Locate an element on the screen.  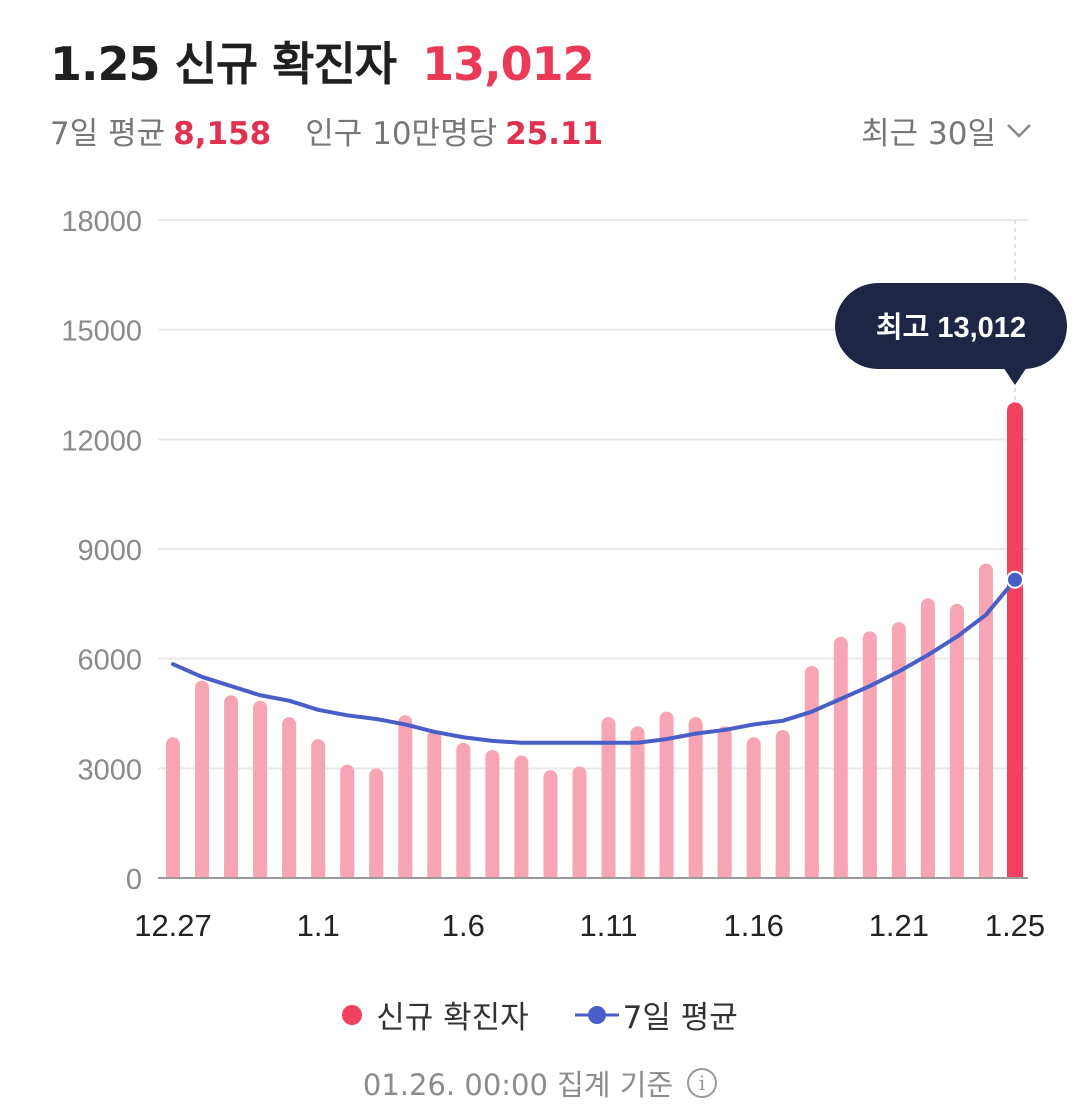
legend-item-cases: 신규 확진자 is located at coordinates (435, 1014).